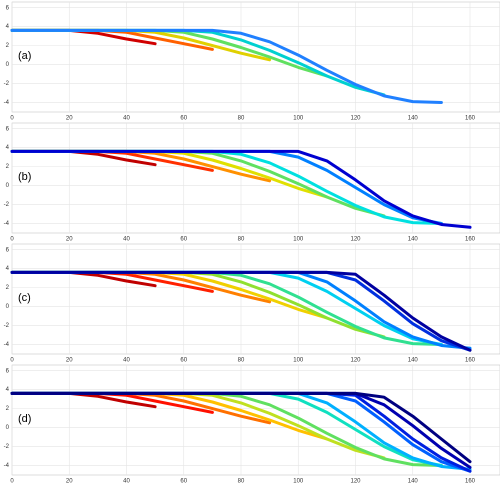 The width and height of the screenshot is (500, 485). I want to click on panel-label: (a), so click(24, 56).